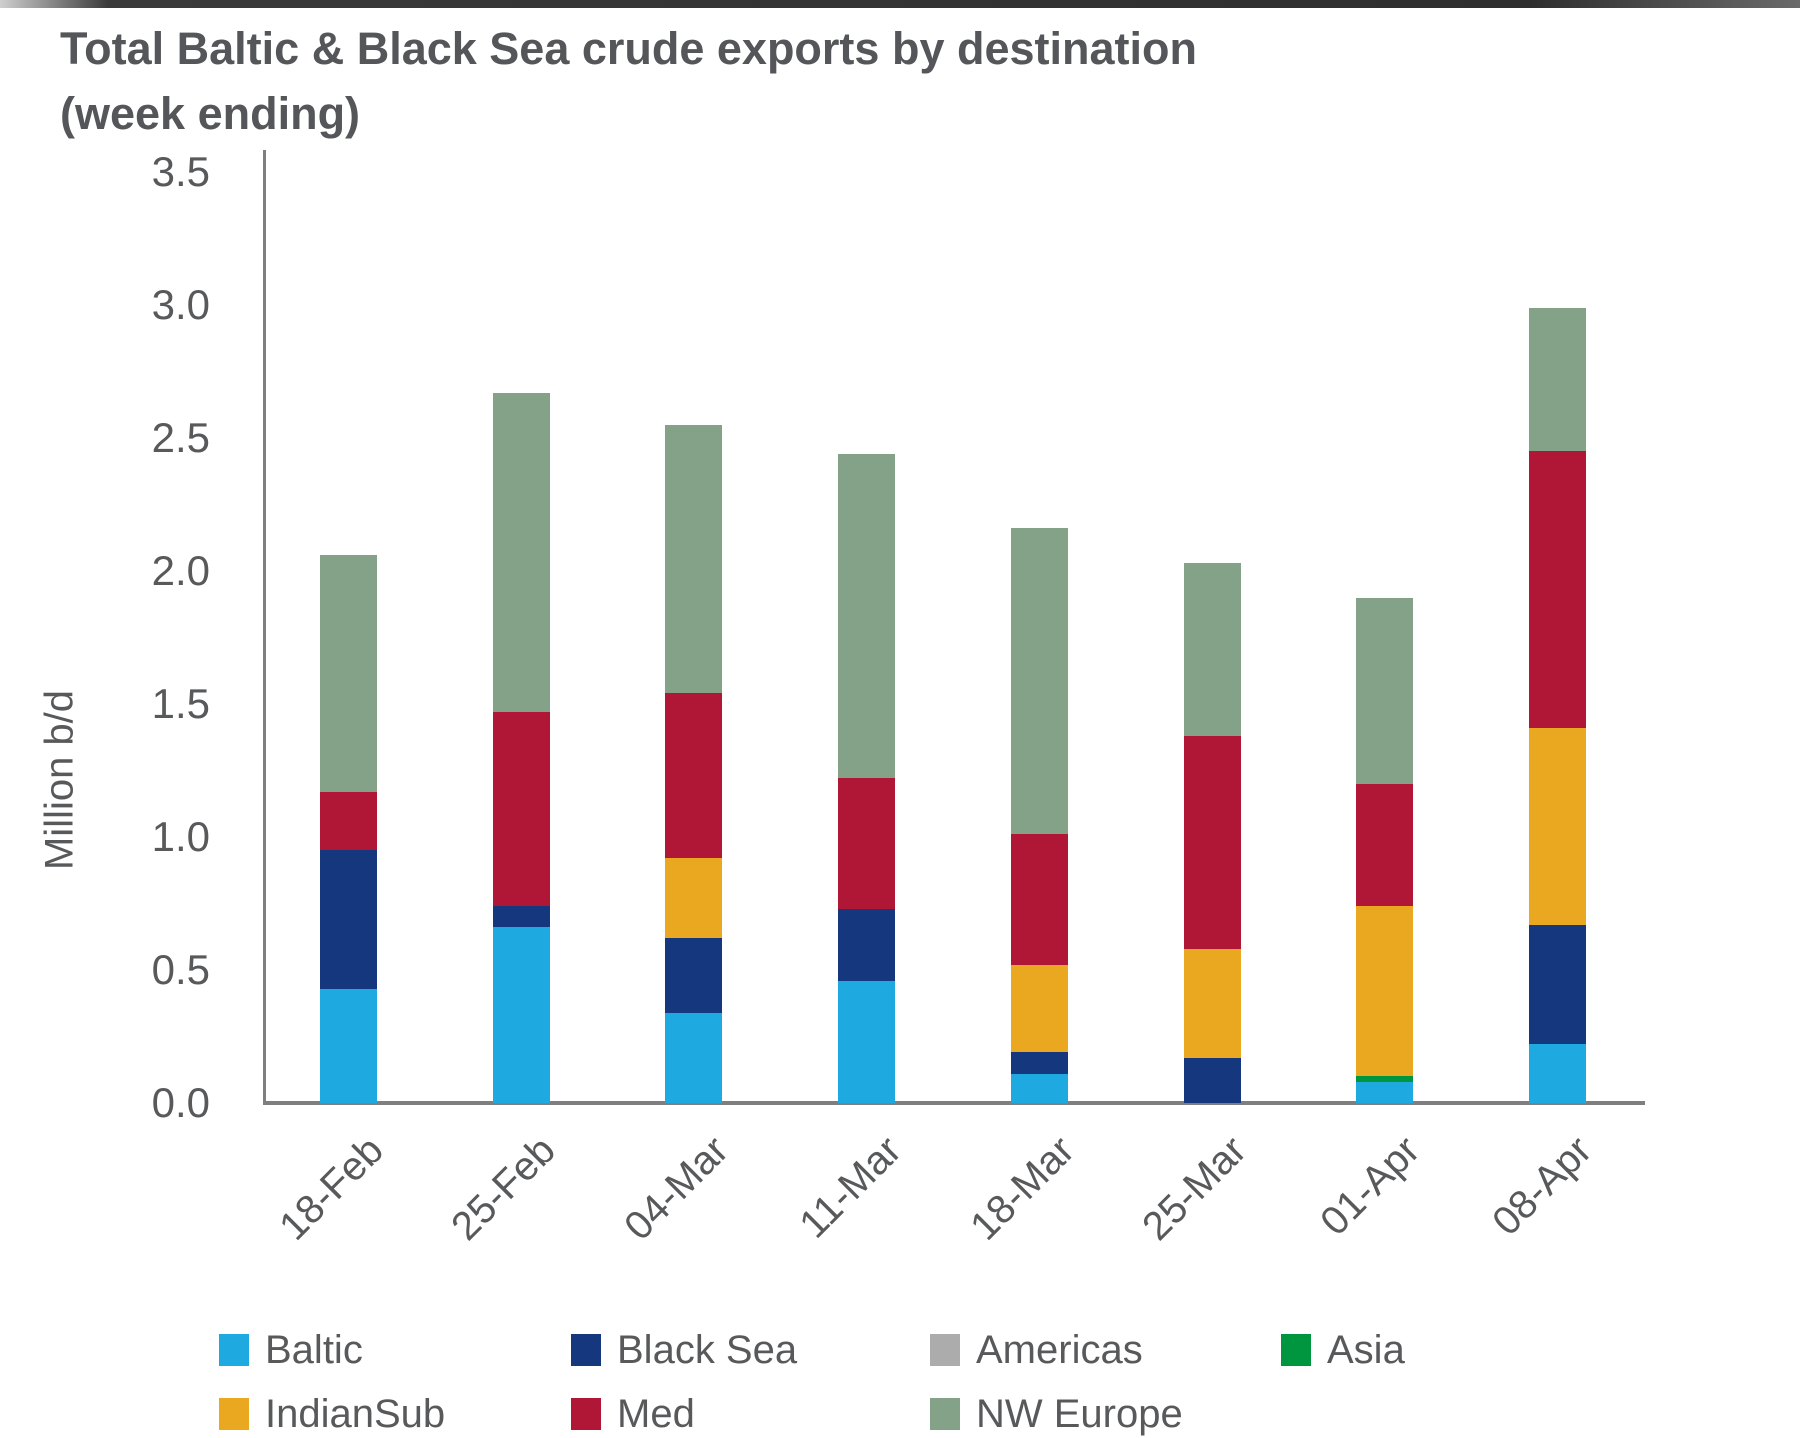  What do you see at coordinates (180, 703) in the screenshot?
I see `y-tick-label: 1.5` at bounding box center [180, 703].